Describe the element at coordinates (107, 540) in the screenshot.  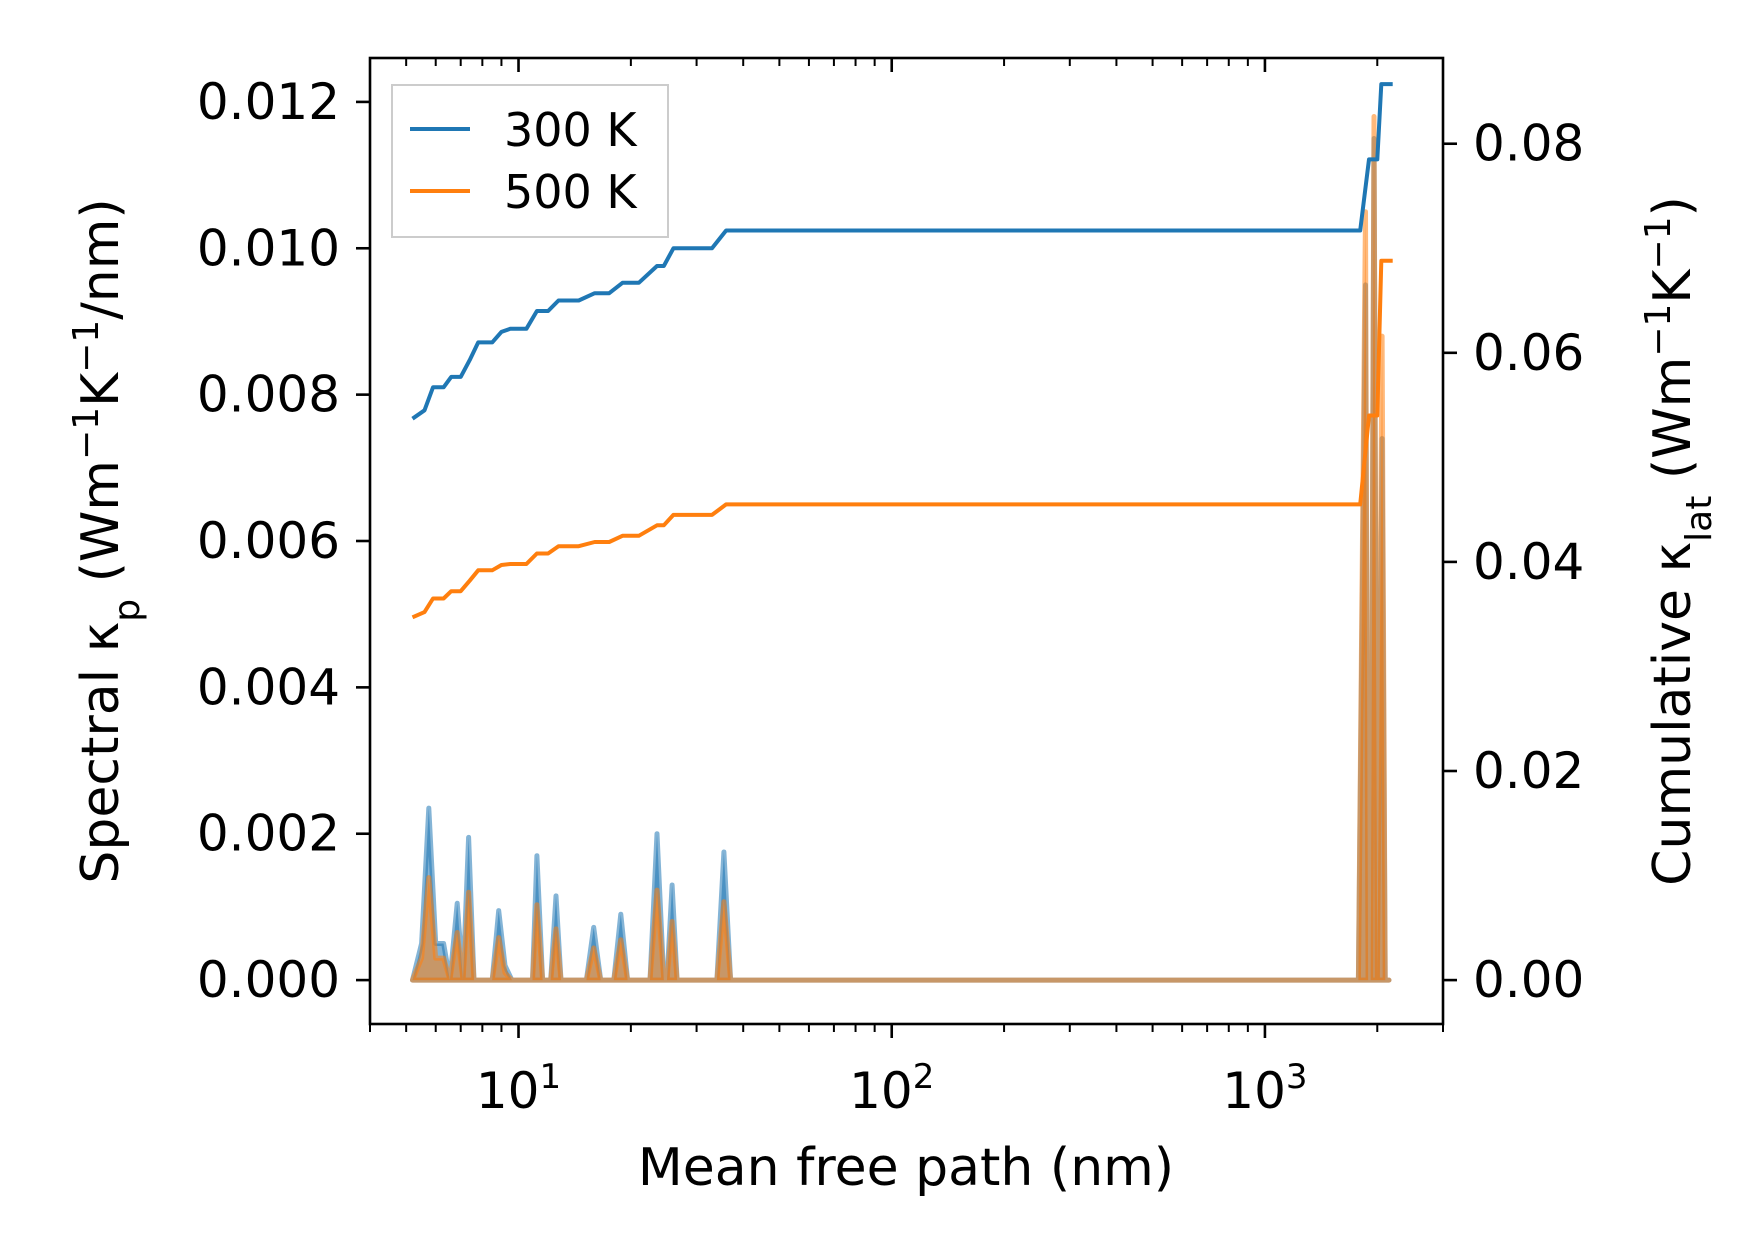
I see `y-axis-label-left: Spectral κp (Wm−1K−1/nm)` at that location.